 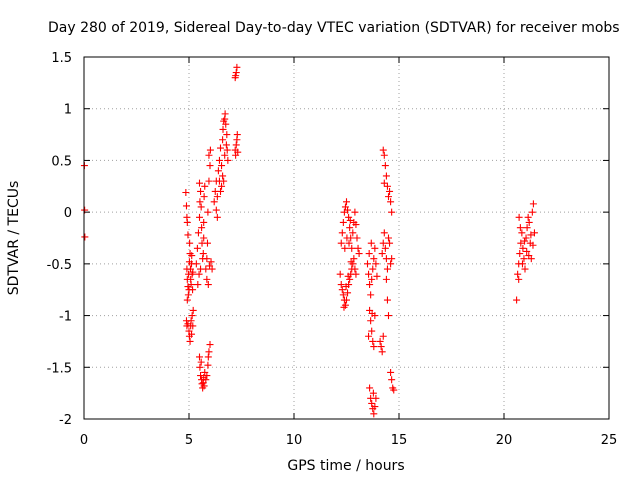 I want to click on x-tick-label: 0, so click(x=84, y=440).